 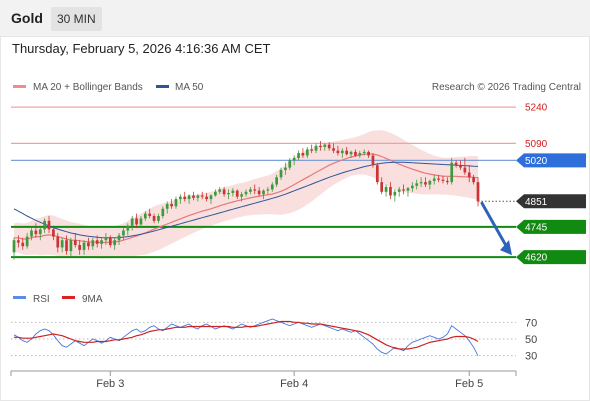 What do you see at coordinates (495, 226) in the screenshot?
I see `projection-arrow-shaft` at bounding box center [495, 226].